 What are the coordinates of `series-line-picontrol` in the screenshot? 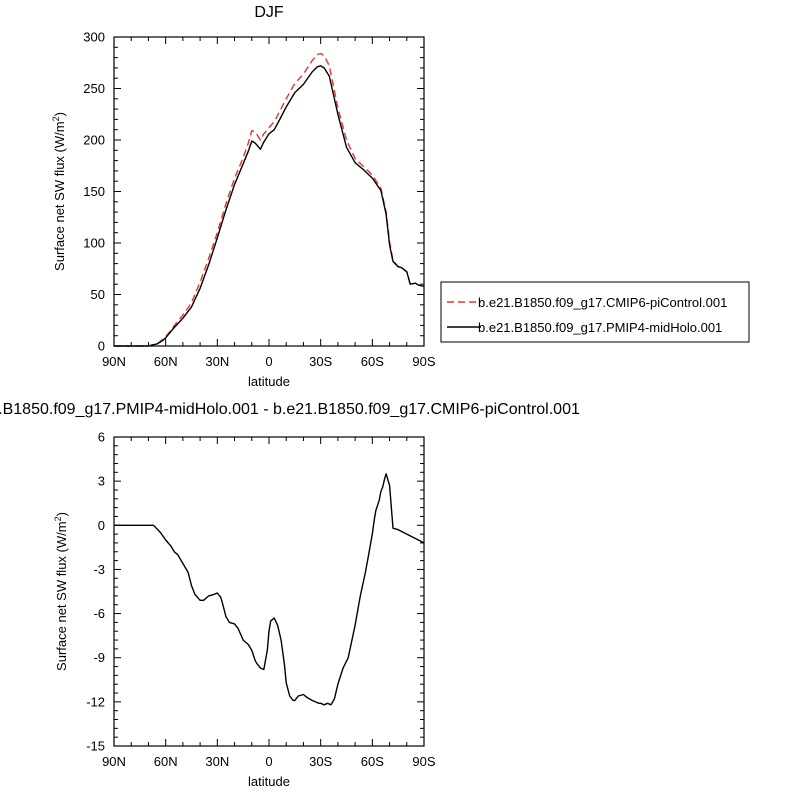 It's located at (269, 199).